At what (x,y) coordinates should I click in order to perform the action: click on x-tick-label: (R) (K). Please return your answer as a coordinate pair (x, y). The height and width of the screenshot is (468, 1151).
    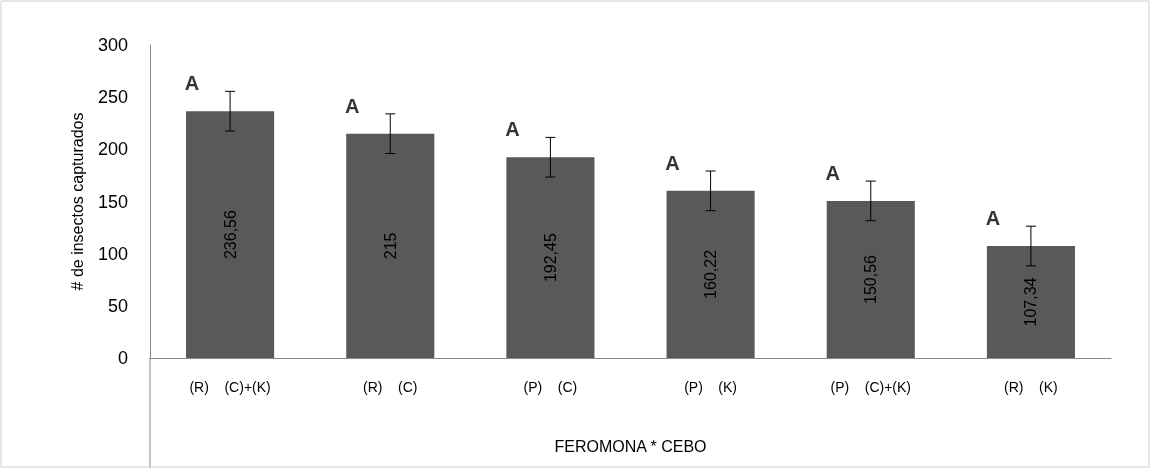
    Looking at the image, I should click on (1031, 387).